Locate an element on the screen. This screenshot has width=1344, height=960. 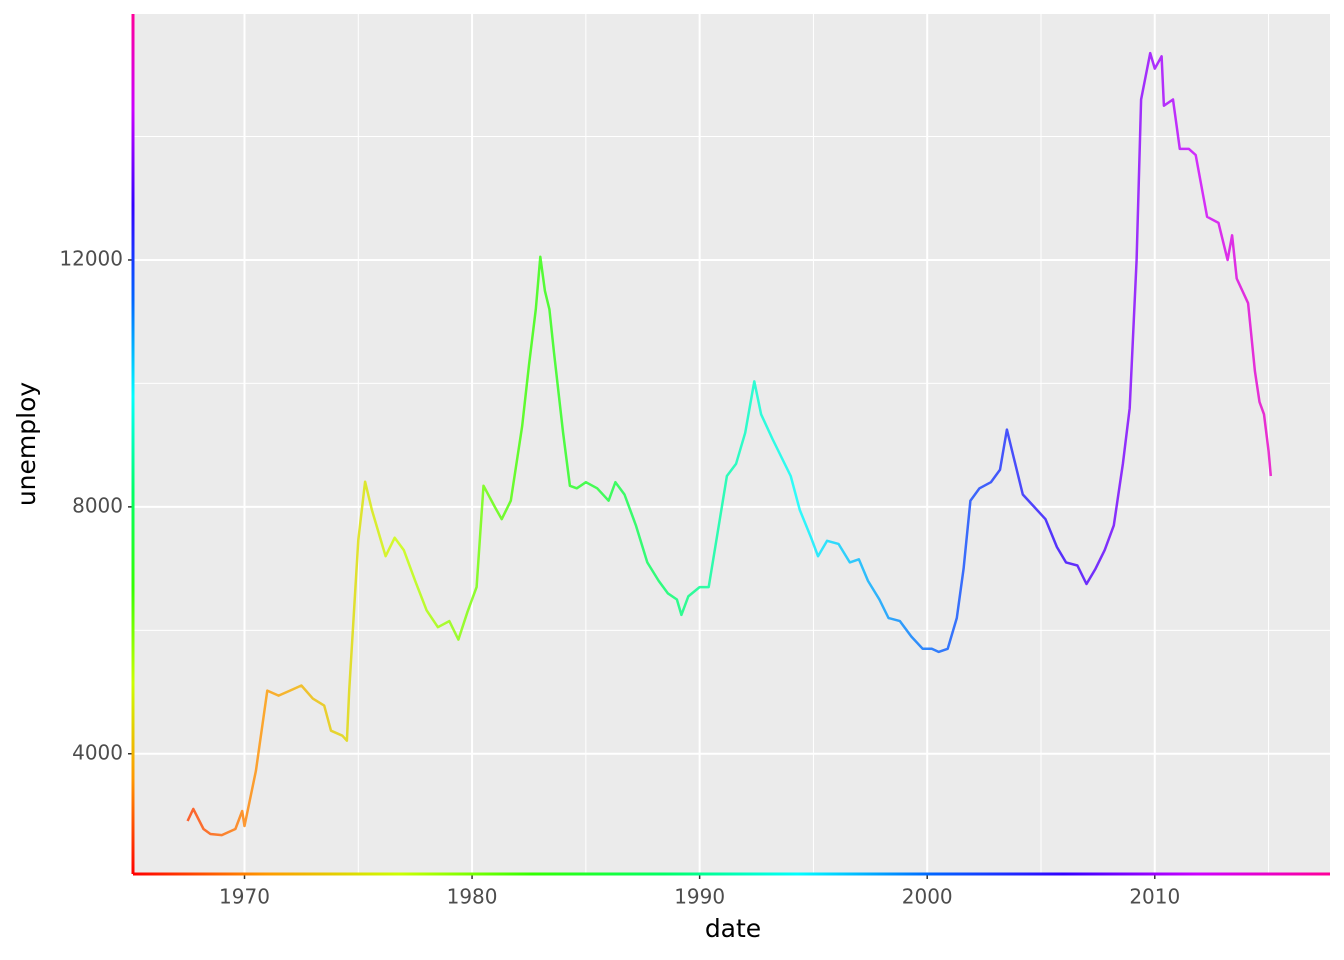
x-tick-label: 1980 is located at coordinates (472, 897).